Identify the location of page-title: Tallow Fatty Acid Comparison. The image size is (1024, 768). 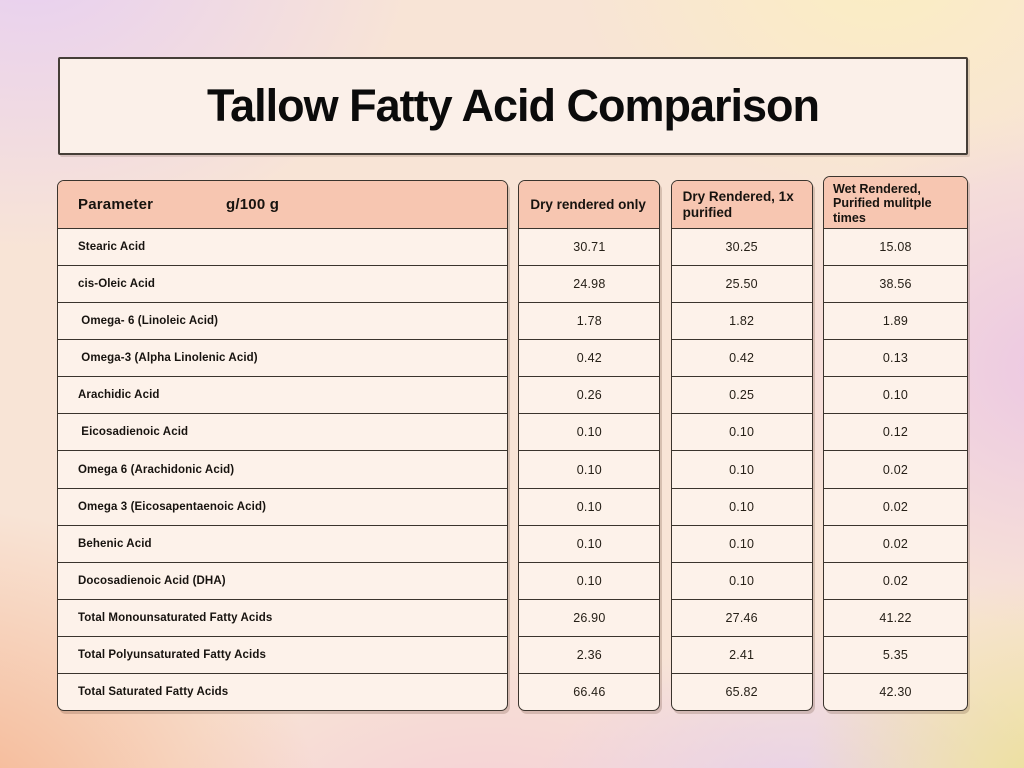
(513, 105).